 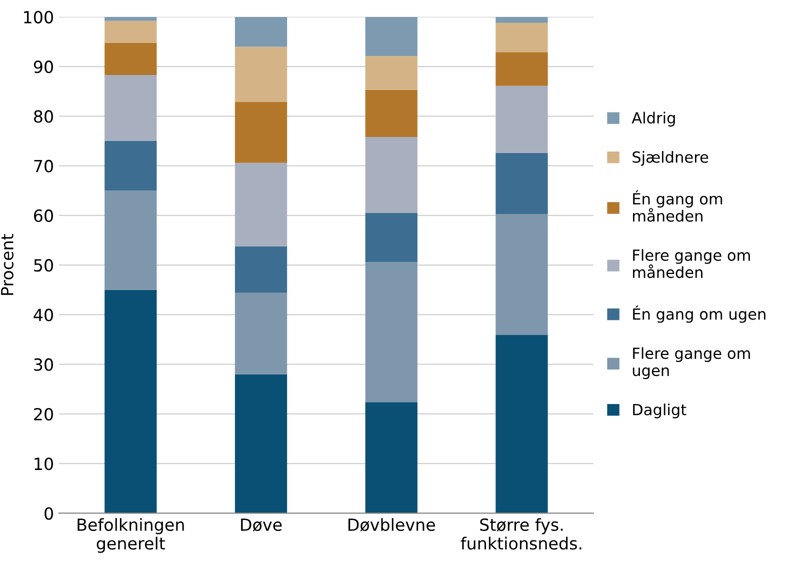 What do you see at coordinates (43, 215) in the screenshot?
I see `y-tick-label: 60` at bounding box center [43, 215].